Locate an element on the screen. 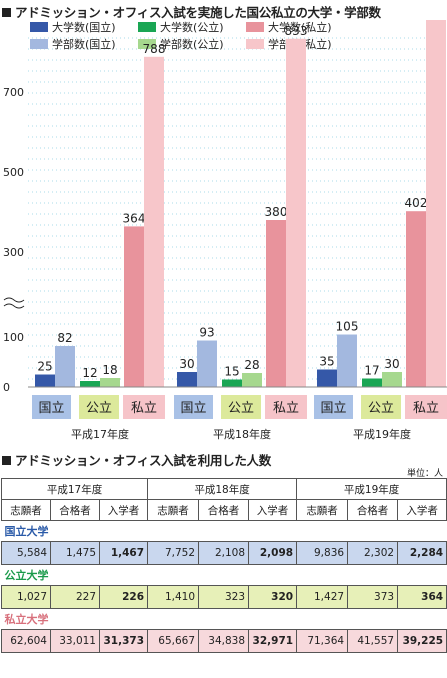 The height and width of the screenshot is (678, 447). bar-value-label: 35 is located at coordinates (326, 362).